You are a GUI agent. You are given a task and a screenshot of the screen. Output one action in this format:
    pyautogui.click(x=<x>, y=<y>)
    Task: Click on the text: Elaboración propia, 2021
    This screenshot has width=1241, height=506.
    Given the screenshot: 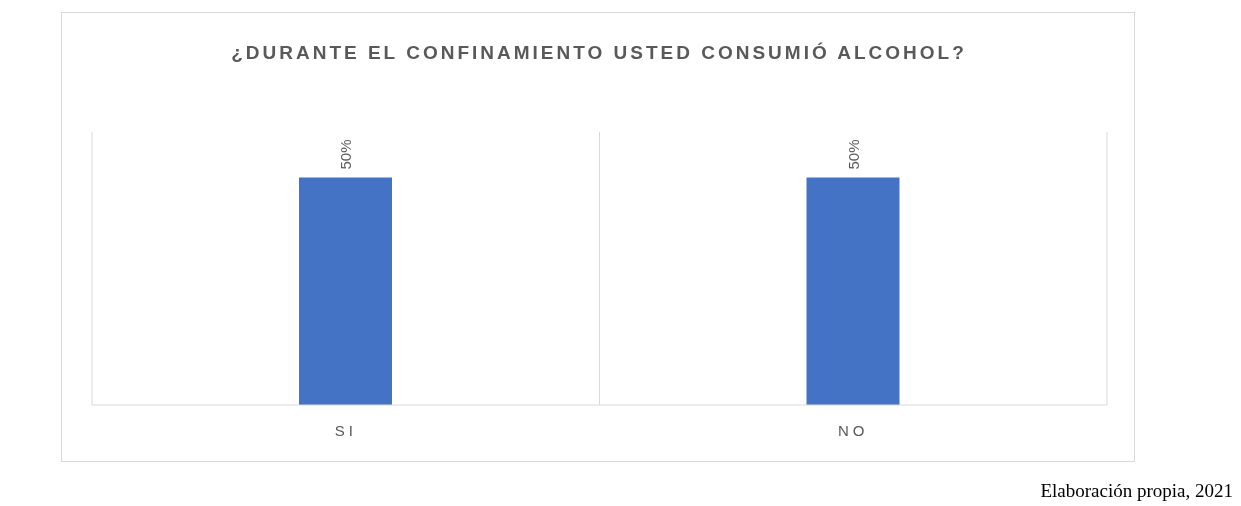 What is the action you would take?
    pyautogui.click(x=1136, y=491)
    